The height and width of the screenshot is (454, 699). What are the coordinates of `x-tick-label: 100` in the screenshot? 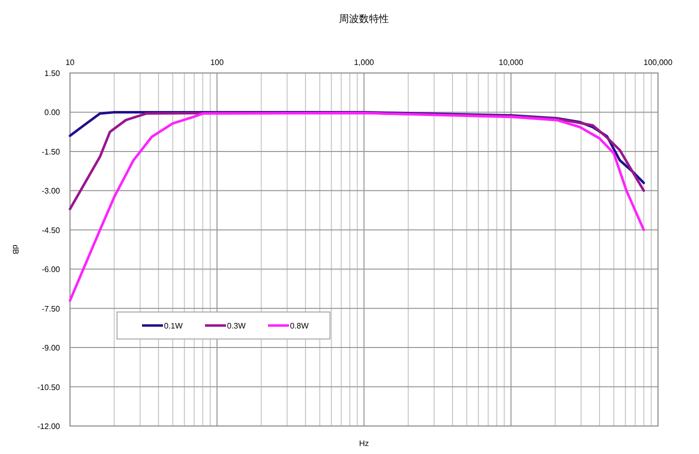 It's located at (217, 62).